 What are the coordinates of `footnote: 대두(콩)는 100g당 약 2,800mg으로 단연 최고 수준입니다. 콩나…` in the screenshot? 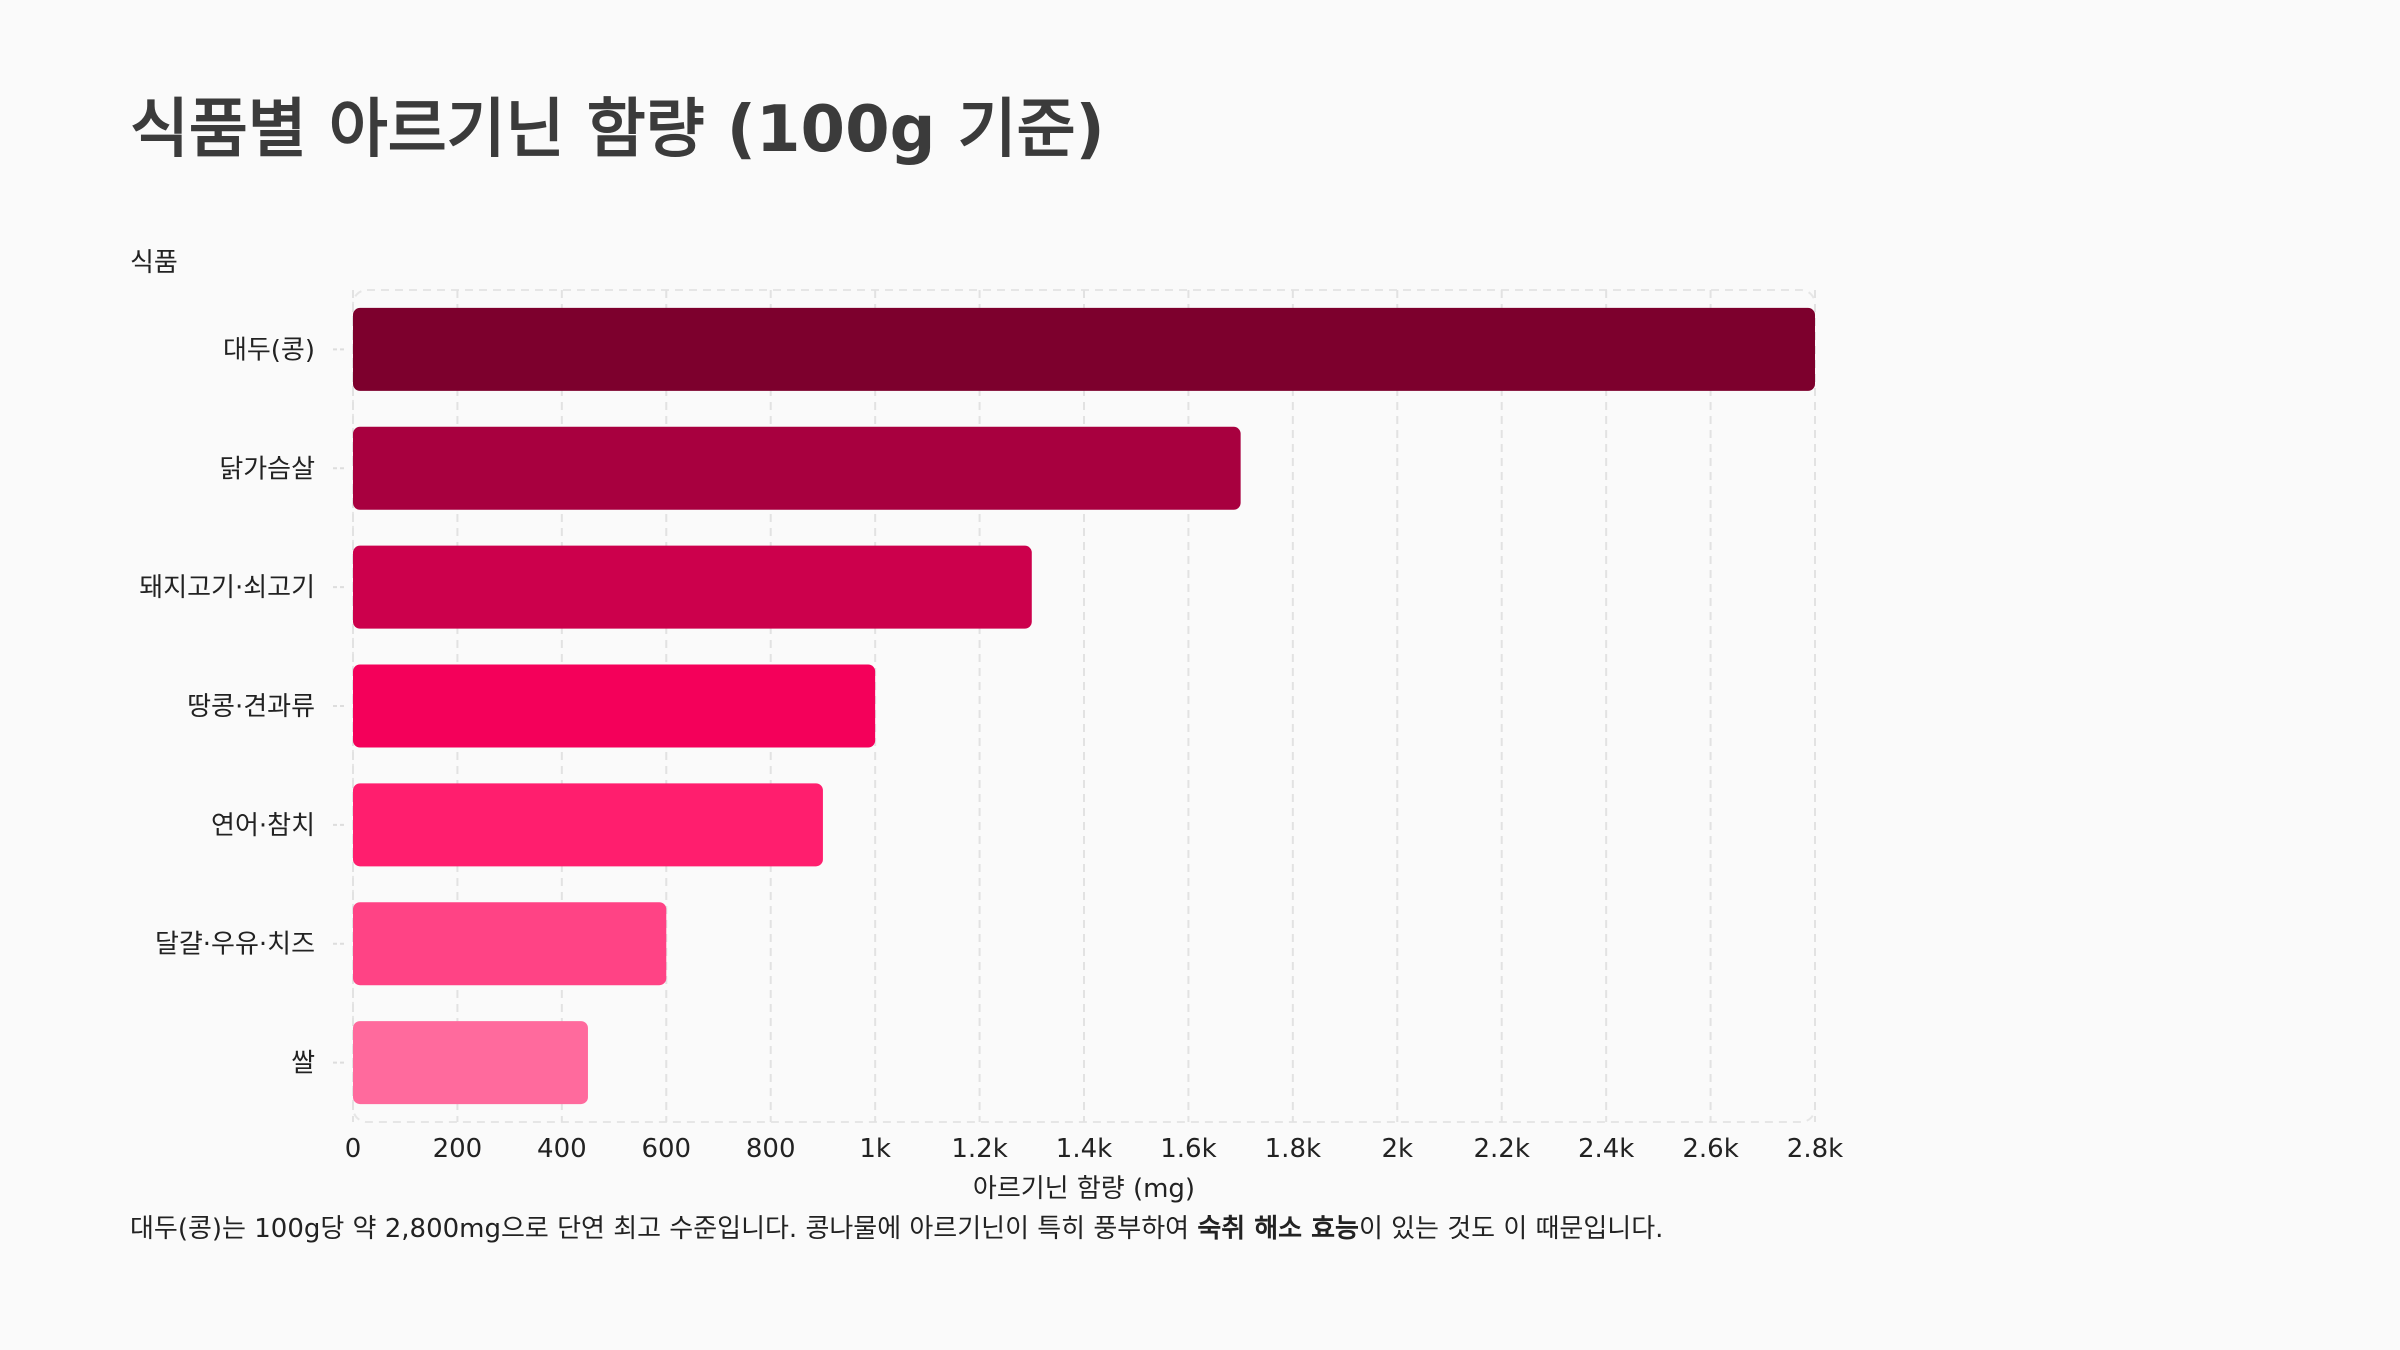 It's located at (896, 1226).